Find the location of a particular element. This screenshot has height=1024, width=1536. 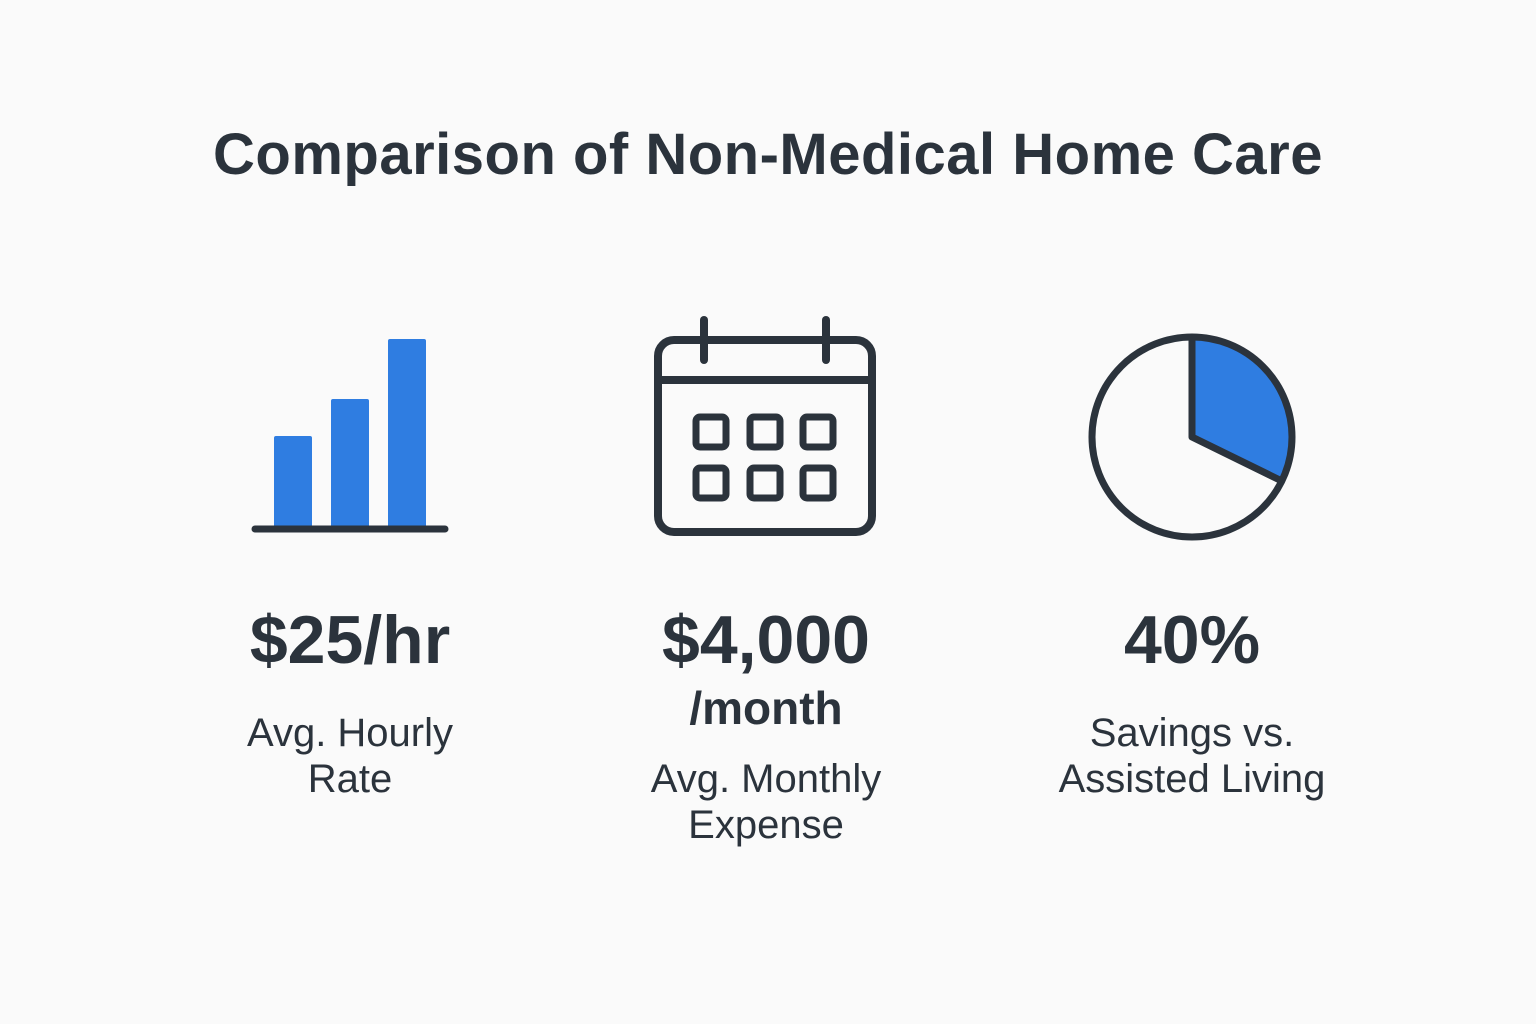

savings-label-line-1: Savings vs. is located at coordinates (1192, 733).